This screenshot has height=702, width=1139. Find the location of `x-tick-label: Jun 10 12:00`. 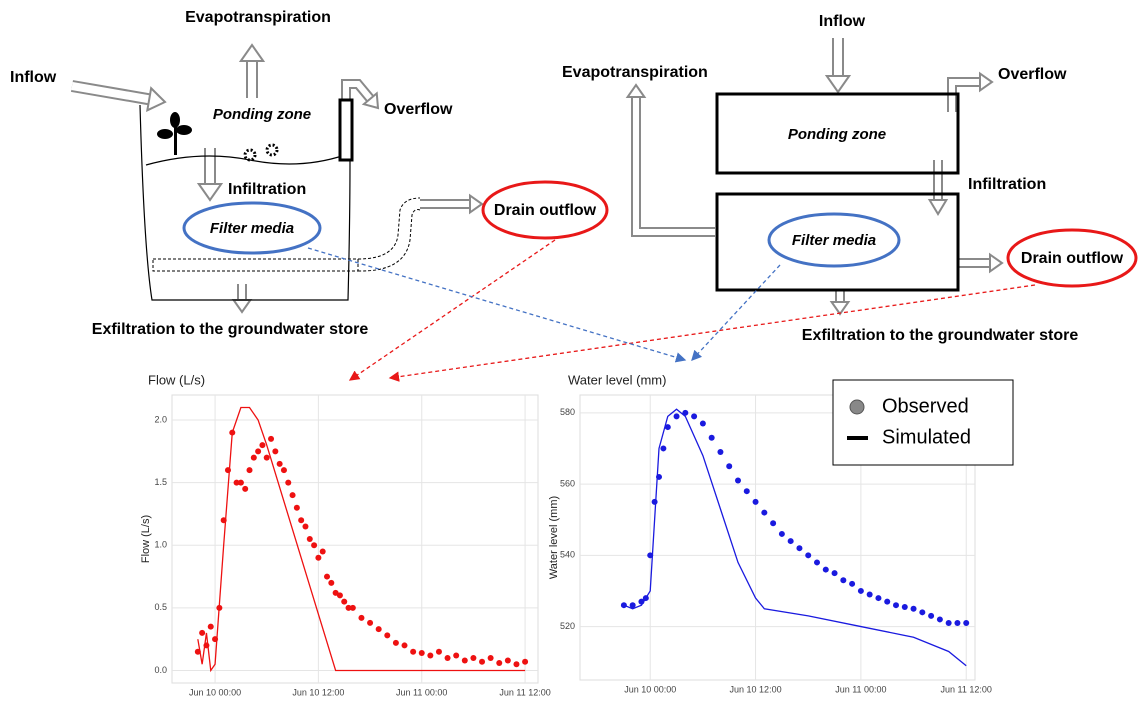

x-tick-label: Jun 10 12:00 is located at coordinates (756, 689).